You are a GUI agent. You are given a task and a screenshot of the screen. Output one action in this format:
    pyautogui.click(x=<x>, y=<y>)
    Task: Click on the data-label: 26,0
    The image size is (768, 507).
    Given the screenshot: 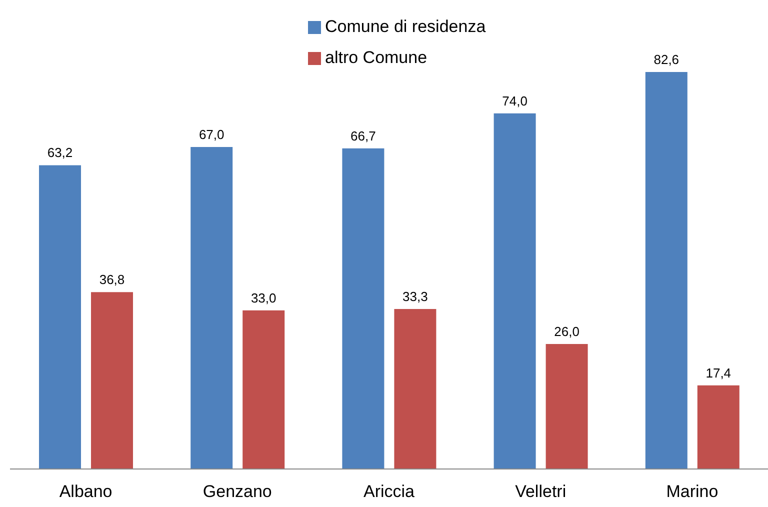 What is the action you would take?
    pyautogui.click(x=567, y=332)
    